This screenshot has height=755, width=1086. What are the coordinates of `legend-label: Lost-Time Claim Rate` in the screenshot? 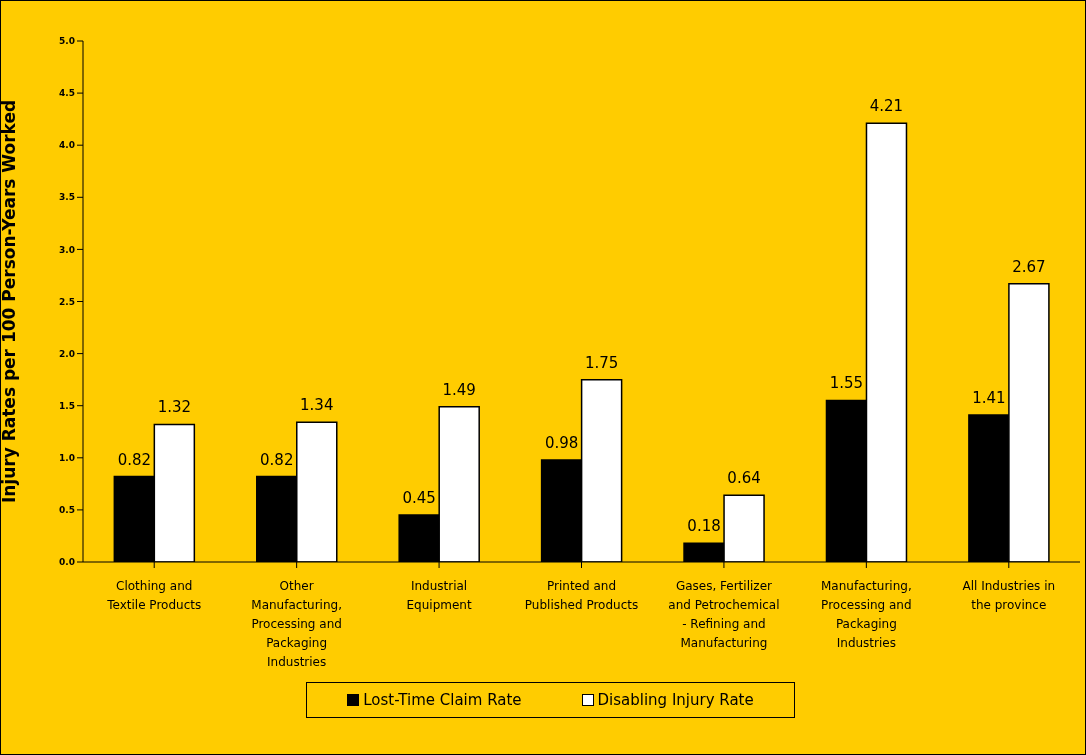 It's located at (442, 700).